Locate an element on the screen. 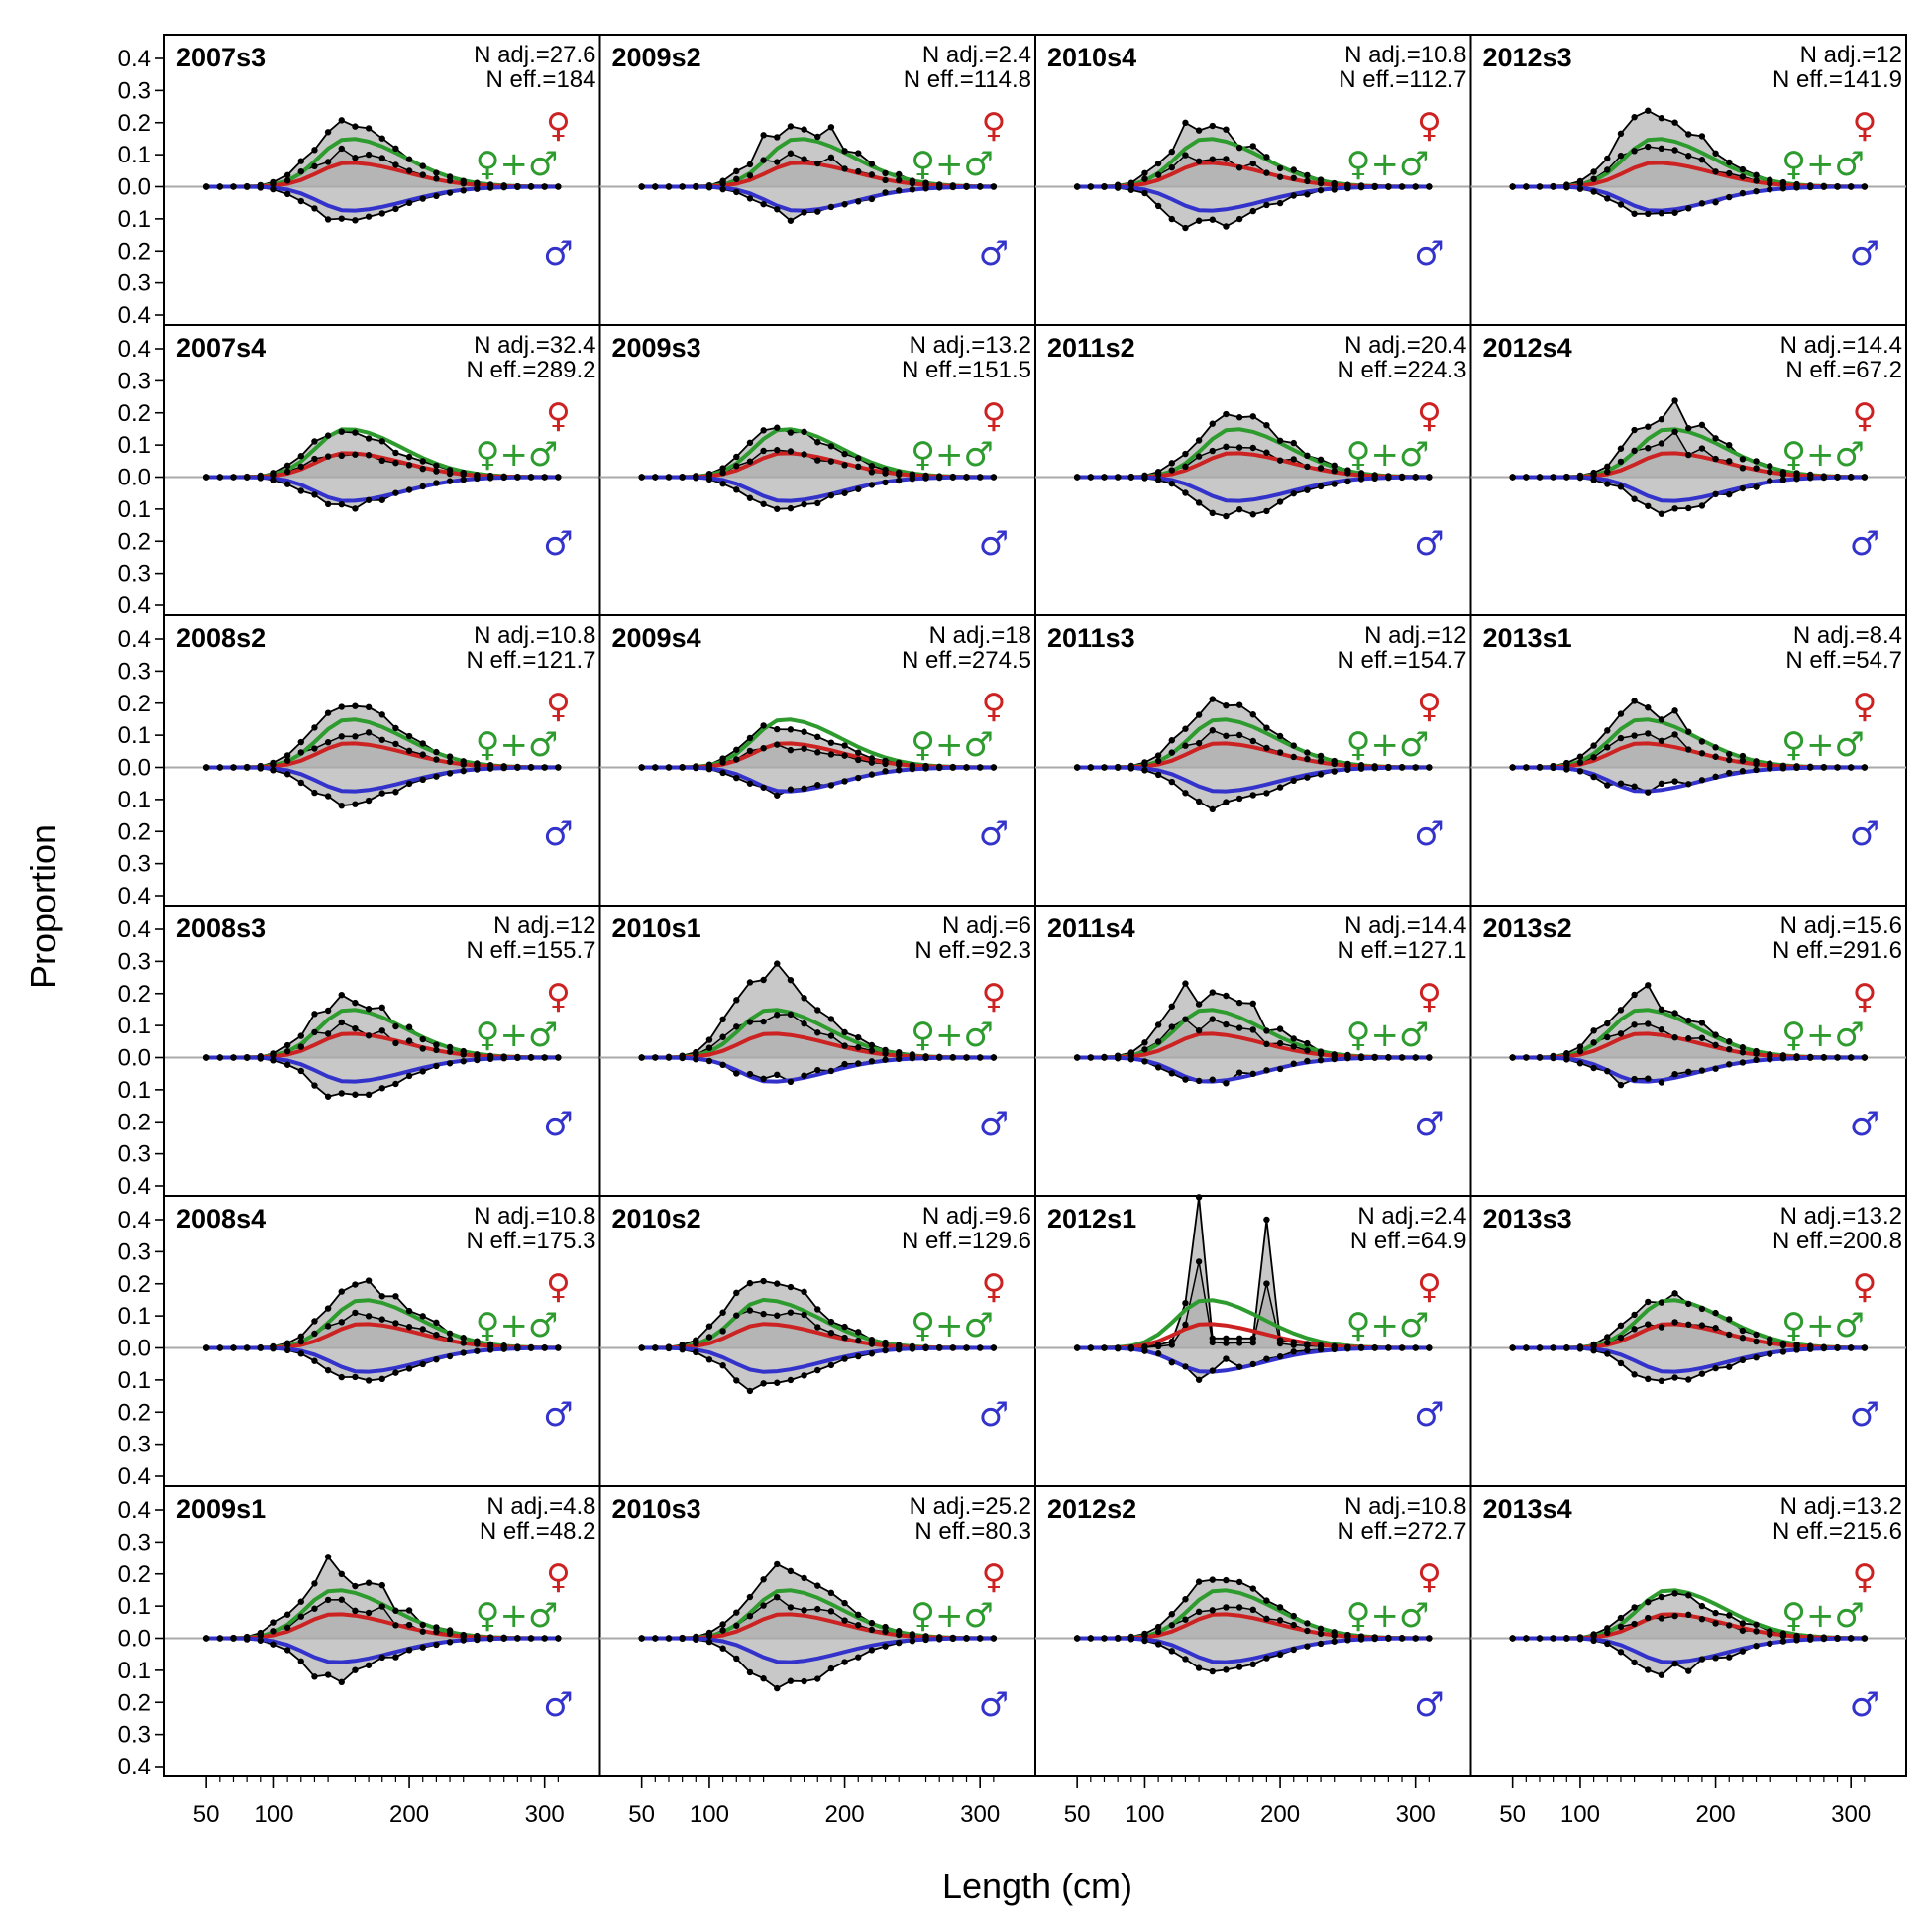  observed-combined-area is located at coordinates (817, 1601).